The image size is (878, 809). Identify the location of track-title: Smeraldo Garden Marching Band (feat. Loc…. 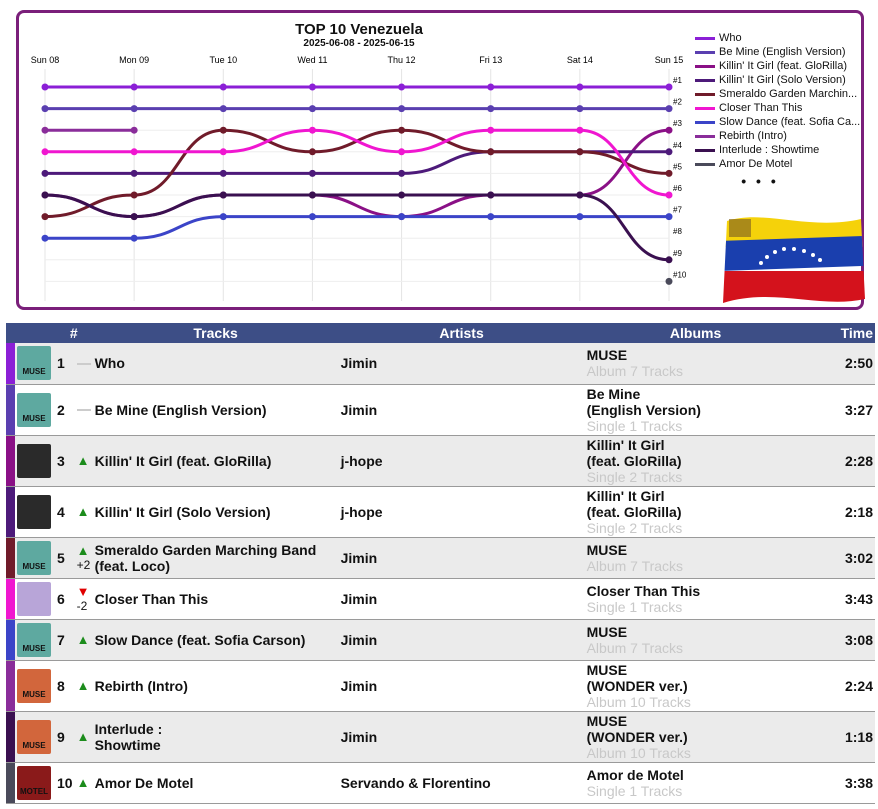
(205, 557).